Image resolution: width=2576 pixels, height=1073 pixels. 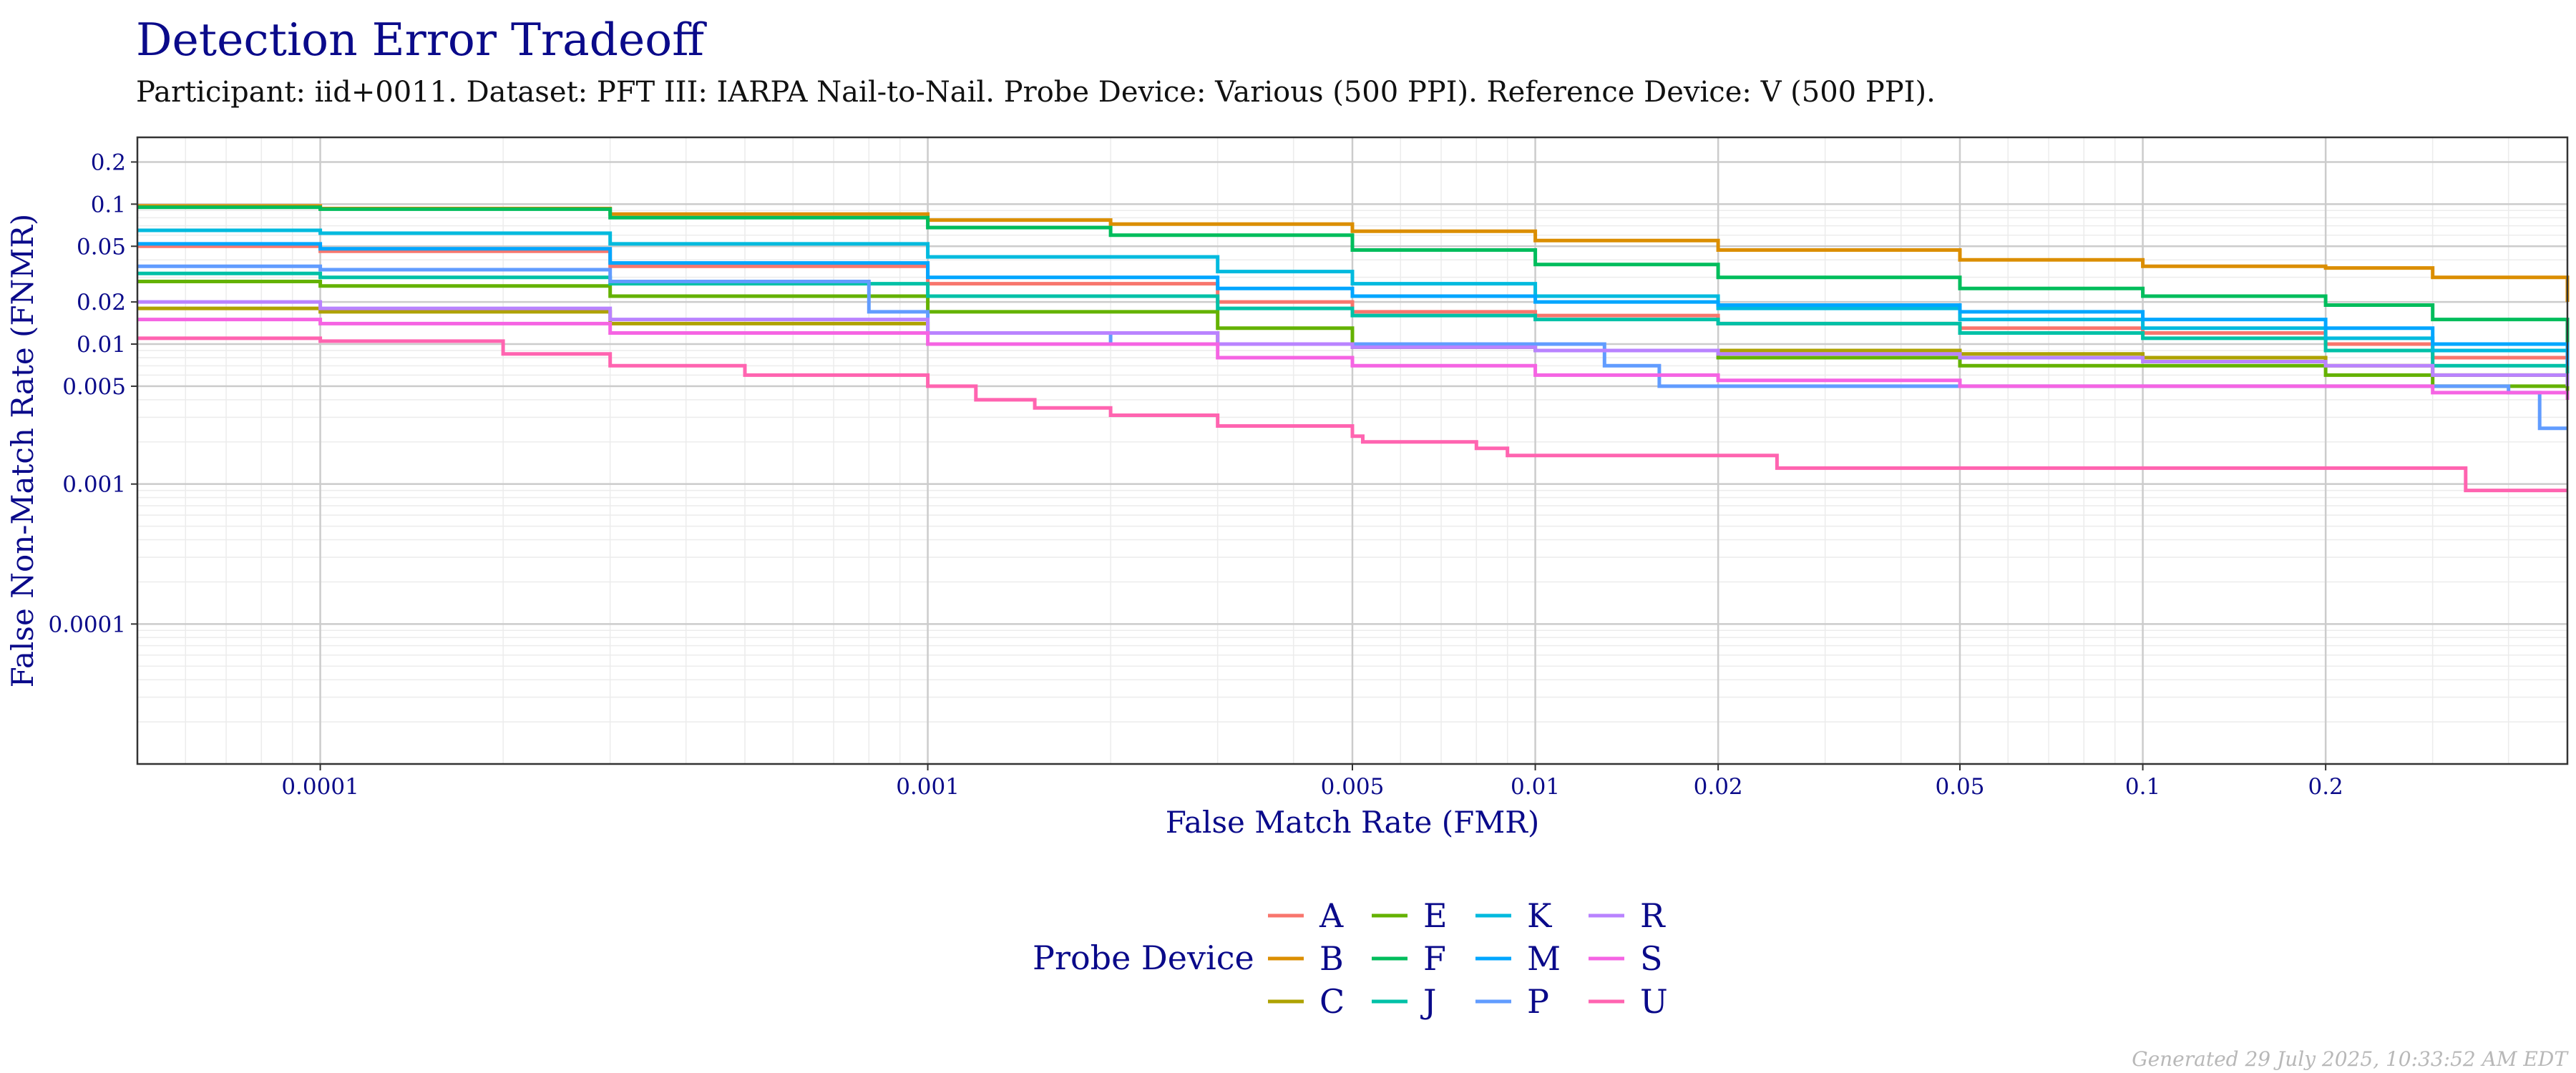 I want to click on y-tick-label: 0.02, so click(x=101, y=302).